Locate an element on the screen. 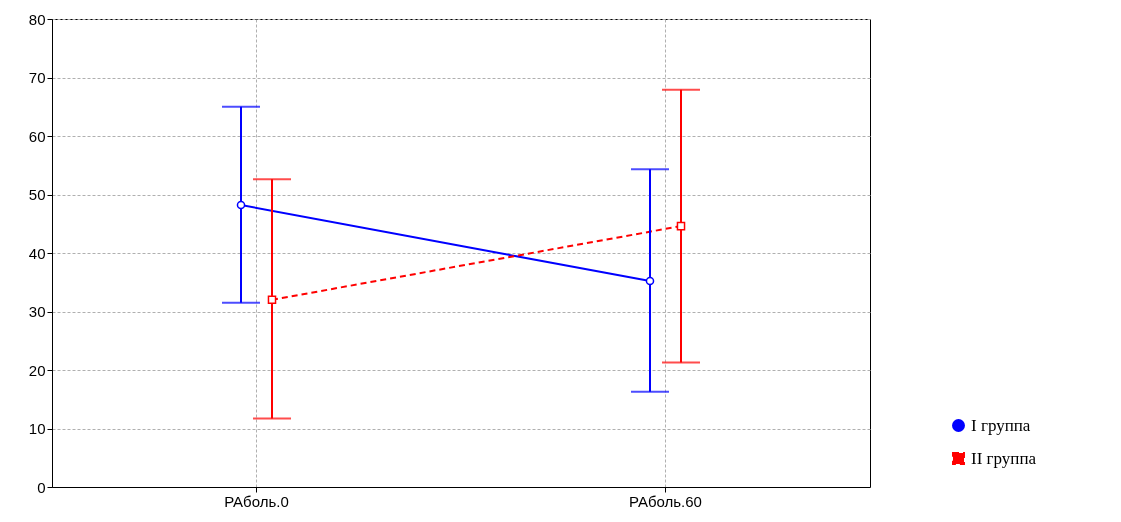 This screenshot has height=522, width=1121. y-tick-label: 40 is located at coordinates (37, 253).